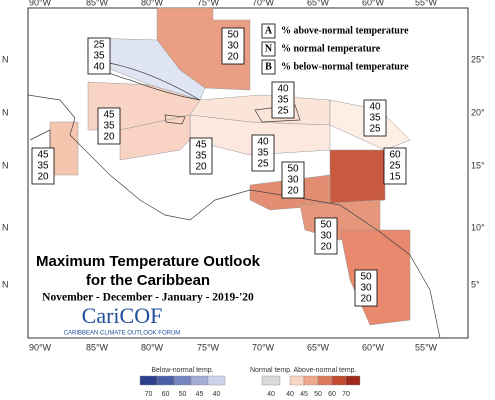  Describe the element at coordinates (99, 45) in the screenshot. I see `prob-above: 25` at that location.